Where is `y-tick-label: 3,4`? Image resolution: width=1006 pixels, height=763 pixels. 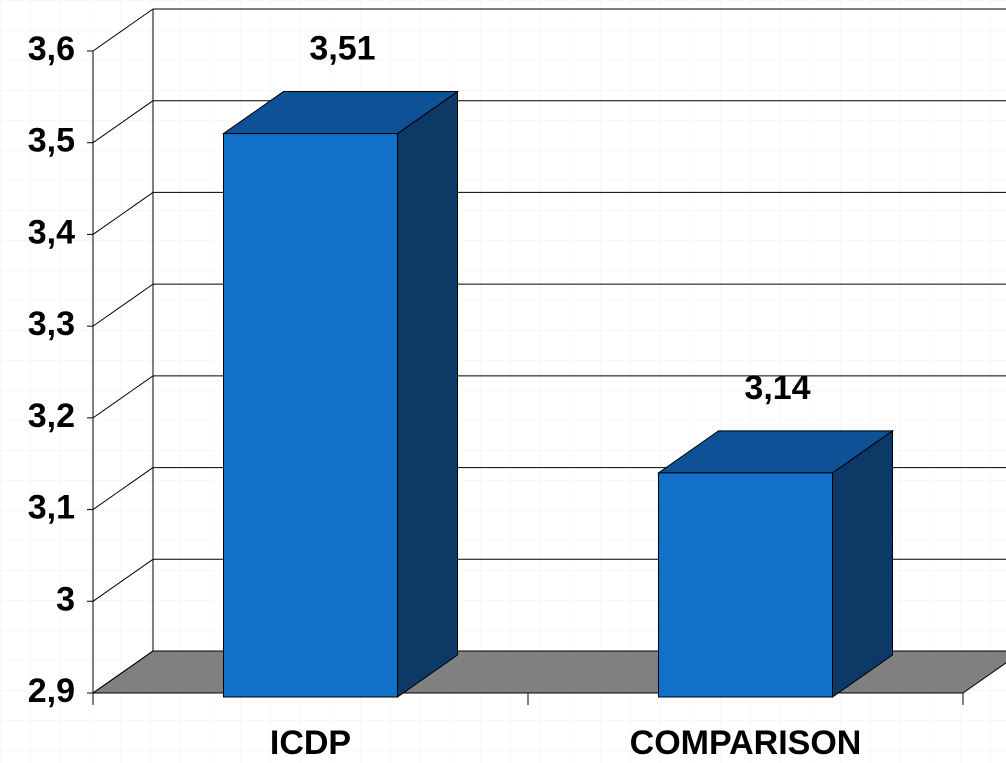
y-tick-label: 3,4 is located at coordinates (51, 232).